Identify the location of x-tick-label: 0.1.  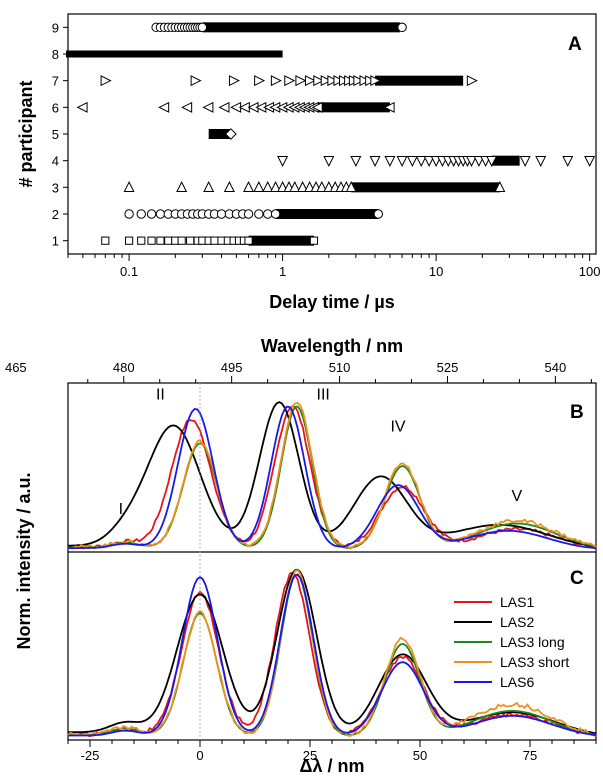
(129, 271).